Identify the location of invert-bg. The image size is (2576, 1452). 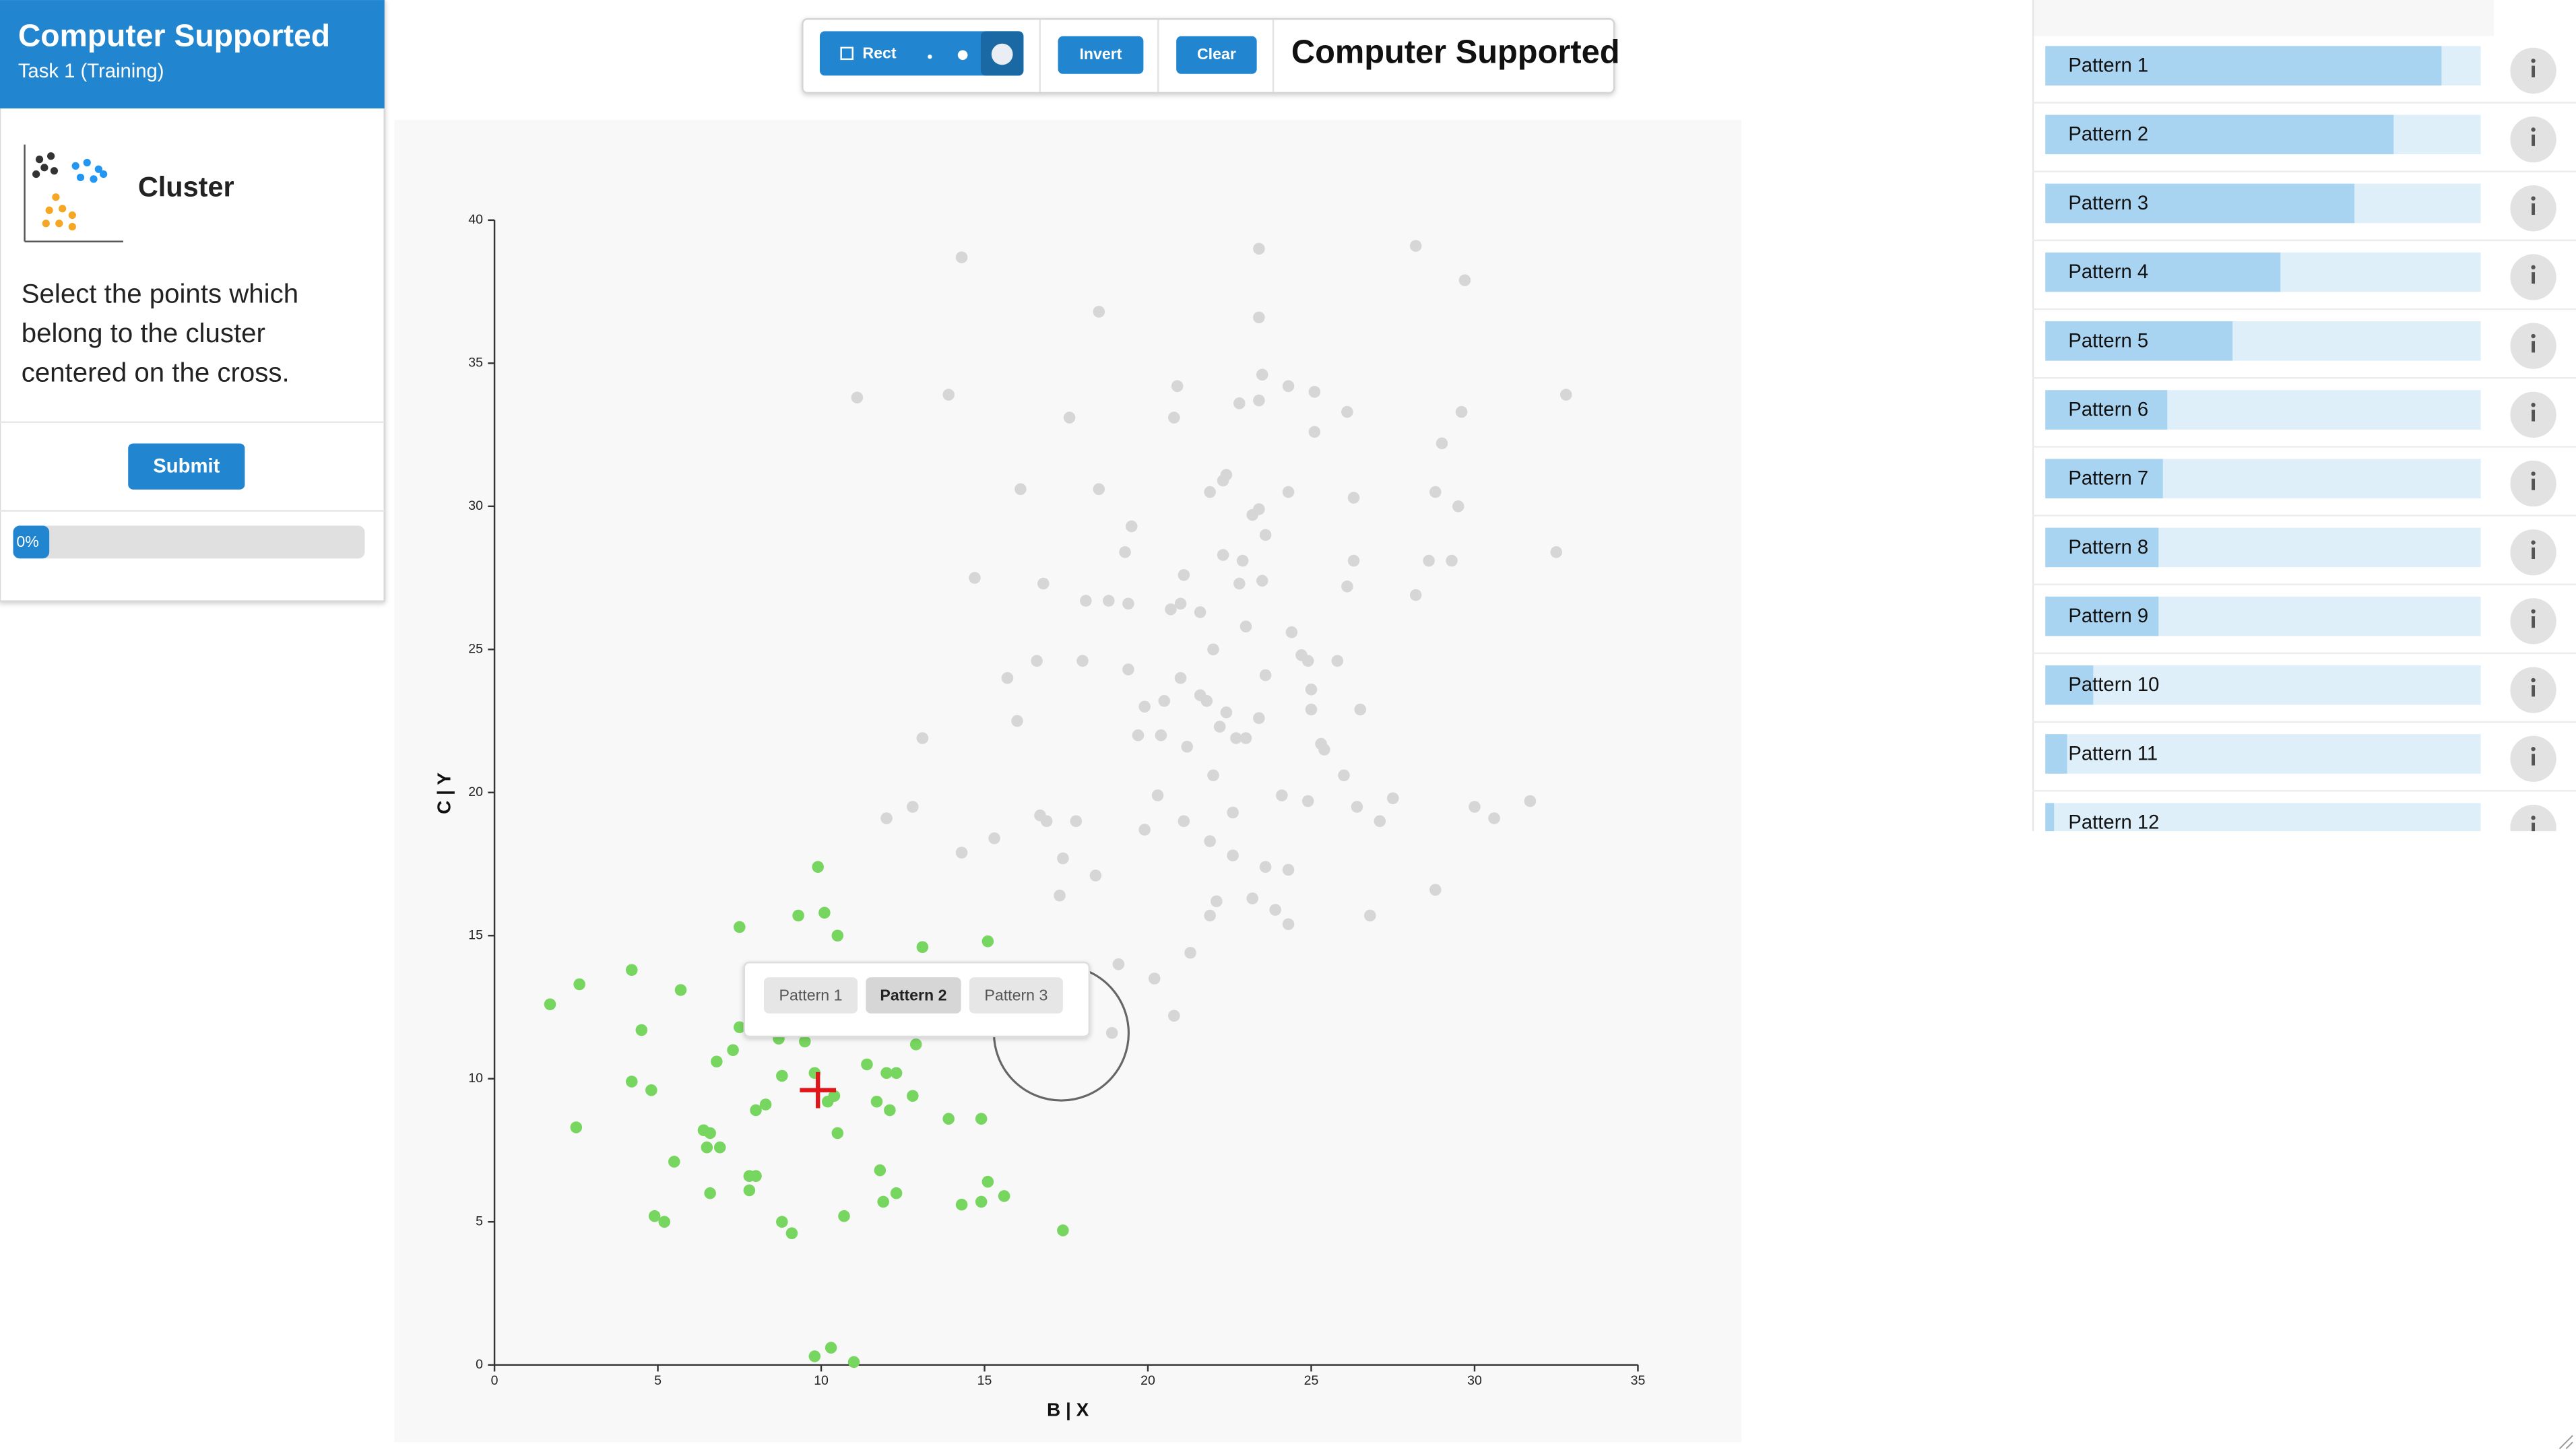
(1101, 55).